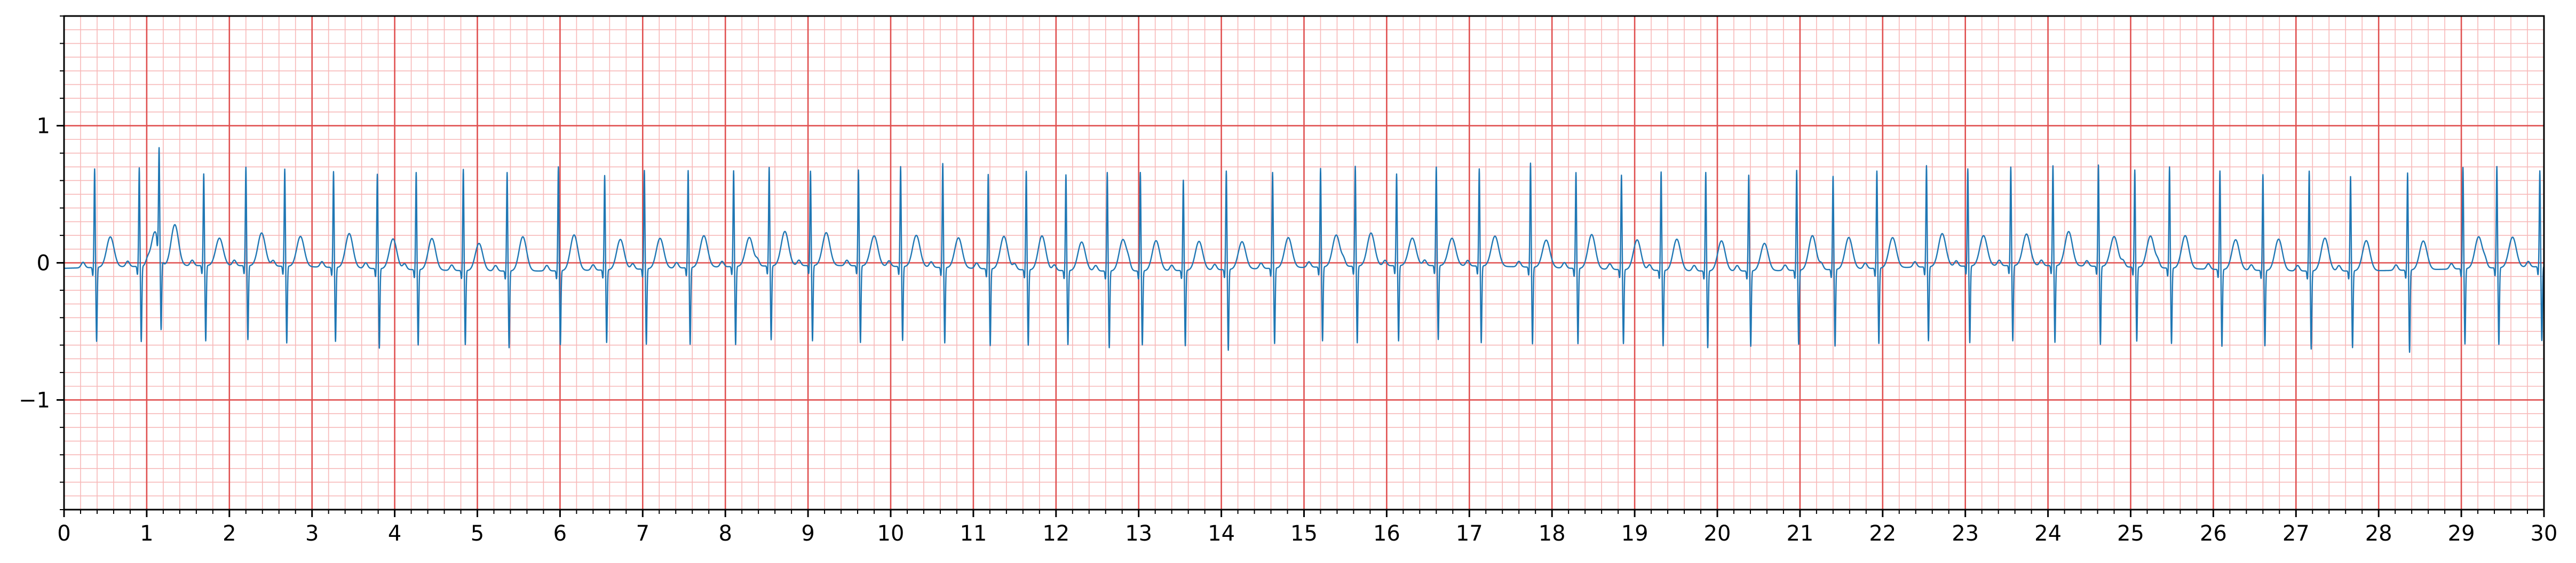 The height and width of the screenshot is (563, 2576). What do you see at coordinates (973, 533) in the screenshot?
I see `x-tick-label: 11` at bounding box center [973, 533].